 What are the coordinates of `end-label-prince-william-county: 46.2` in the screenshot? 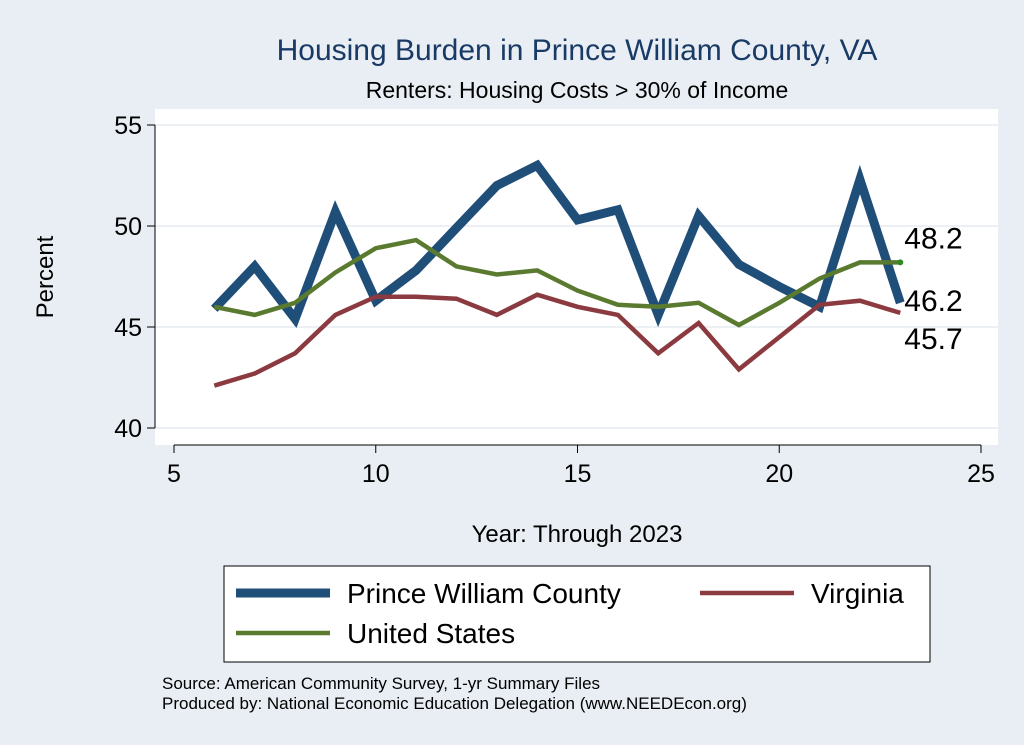 It's located at (933, 301).